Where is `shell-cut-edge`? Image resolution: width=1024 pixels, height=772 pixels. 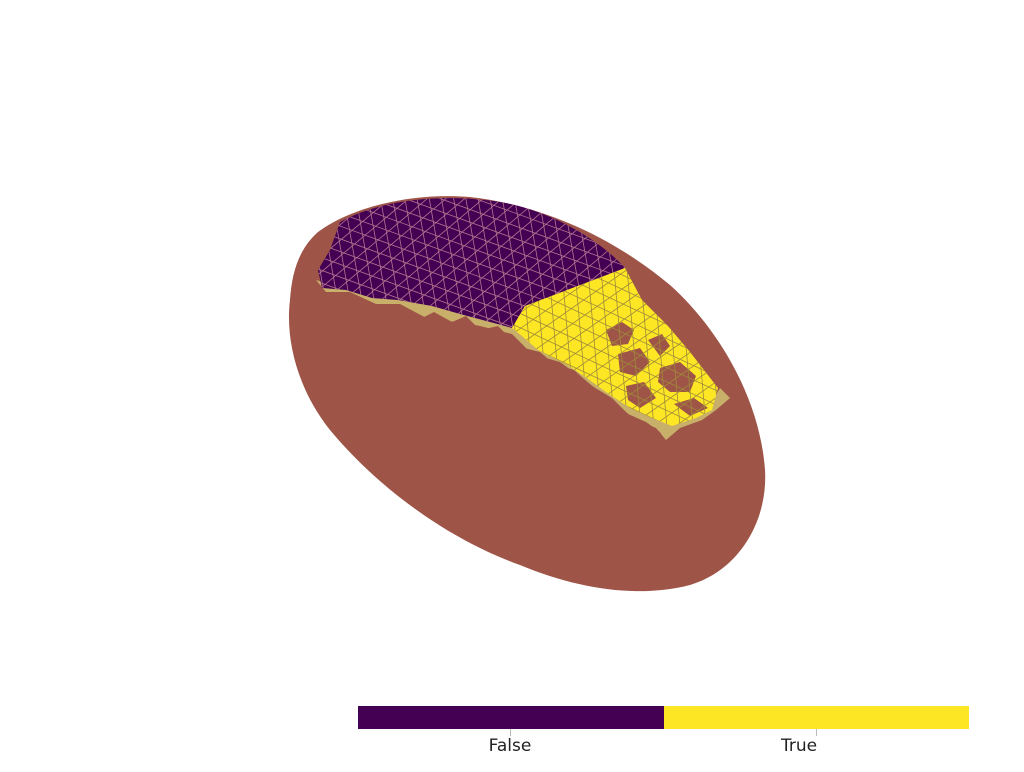
shell-cut-edge is located at coordinates (521, 382).